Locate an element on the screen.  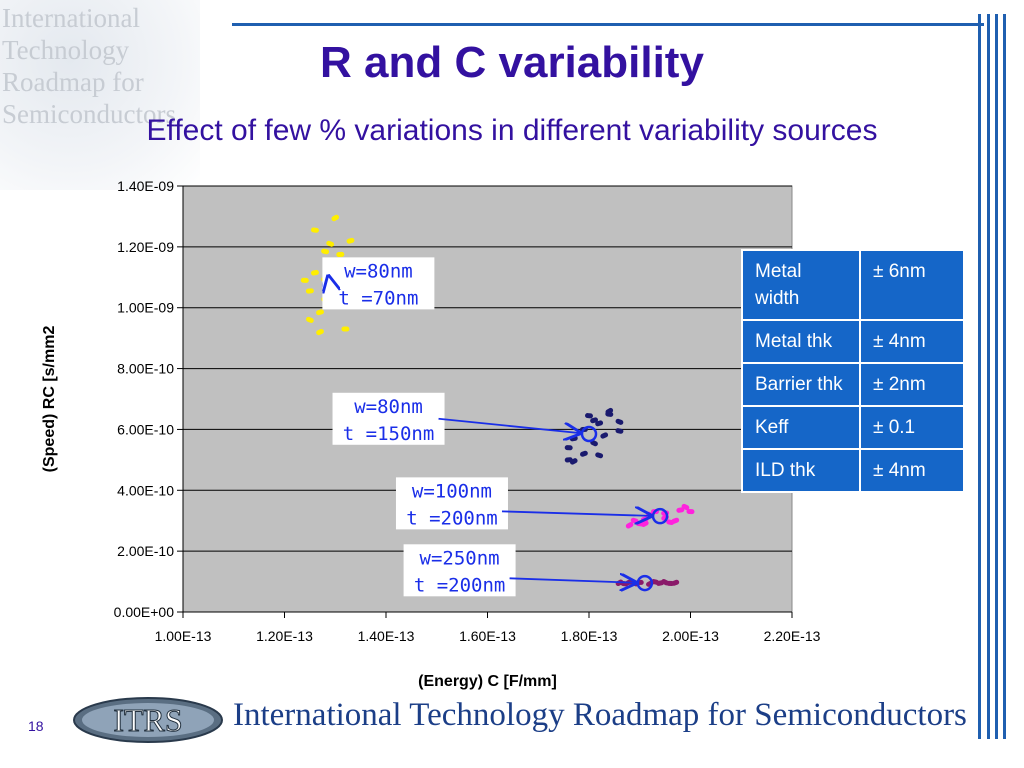
variability-amount: ± 2nm is located at coordinates (912, 384).